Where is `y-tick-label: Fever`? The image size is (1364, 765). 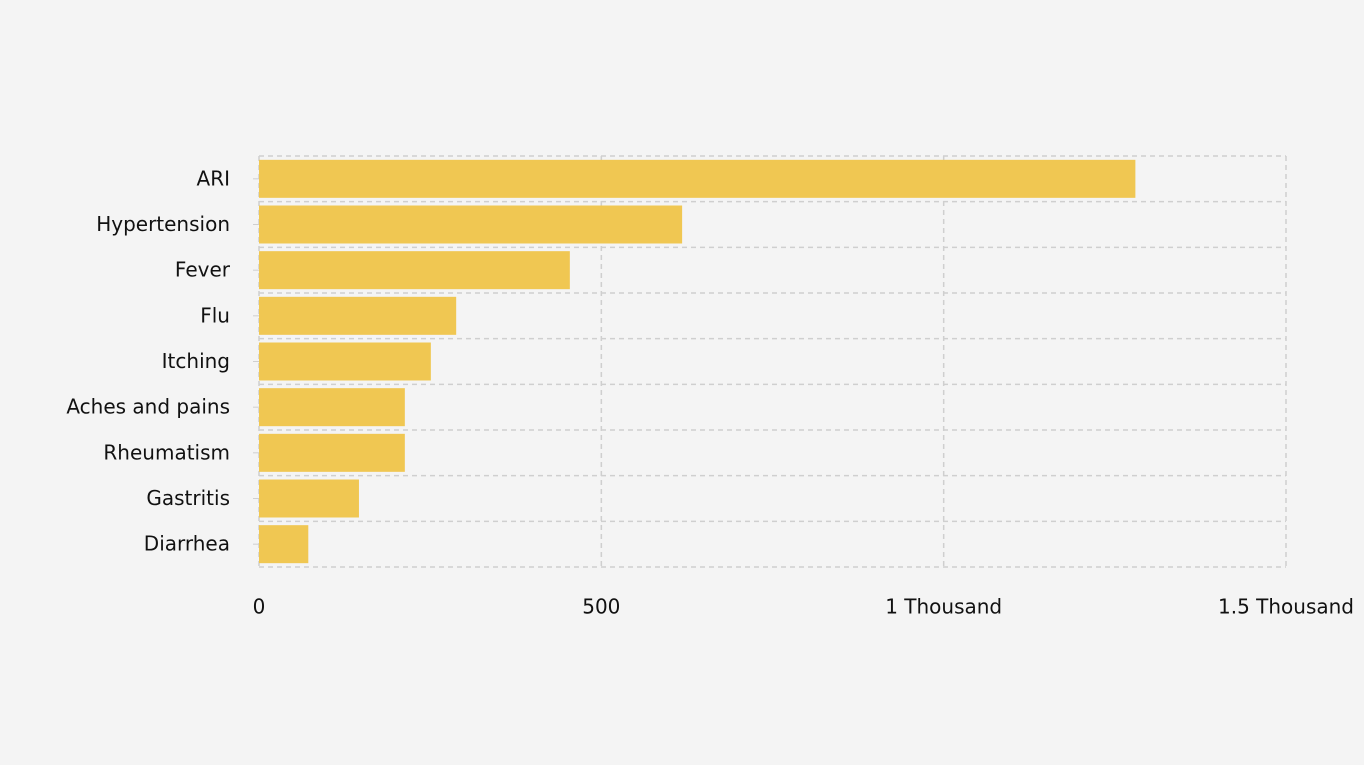
y-tick-label: Fever is located at coordinates (203, 270).